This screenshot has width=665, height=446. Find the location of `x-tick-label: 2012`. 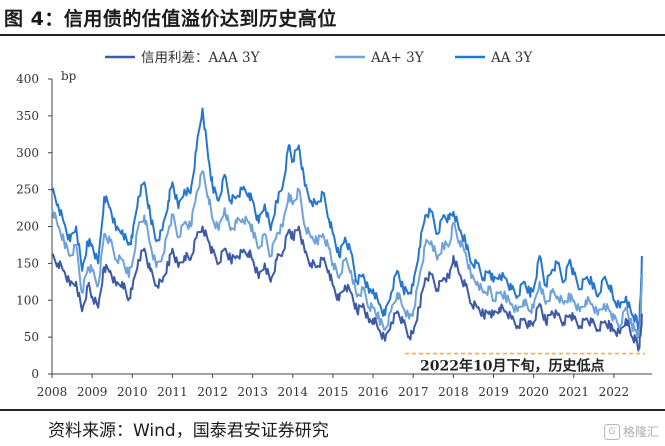

x-tick-label: 2012 is located at coordinates (212, 392).